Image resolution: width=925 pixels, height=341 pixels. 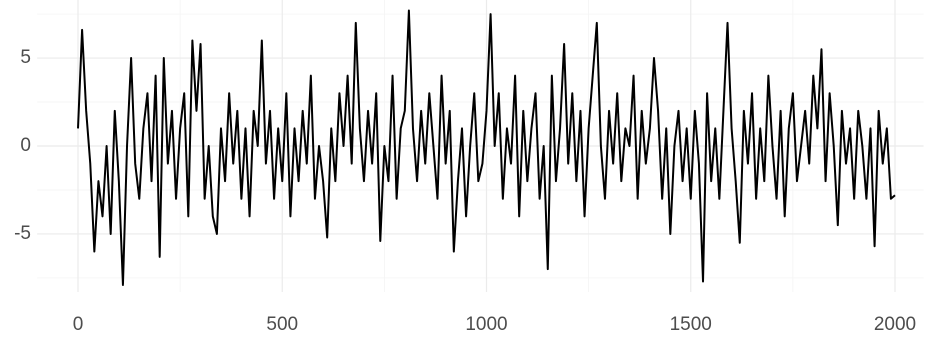 What do you see at coordinates (282, 324) in the screenshot?
I see `x-tick-label: 500` at bounding box center [282, 324].